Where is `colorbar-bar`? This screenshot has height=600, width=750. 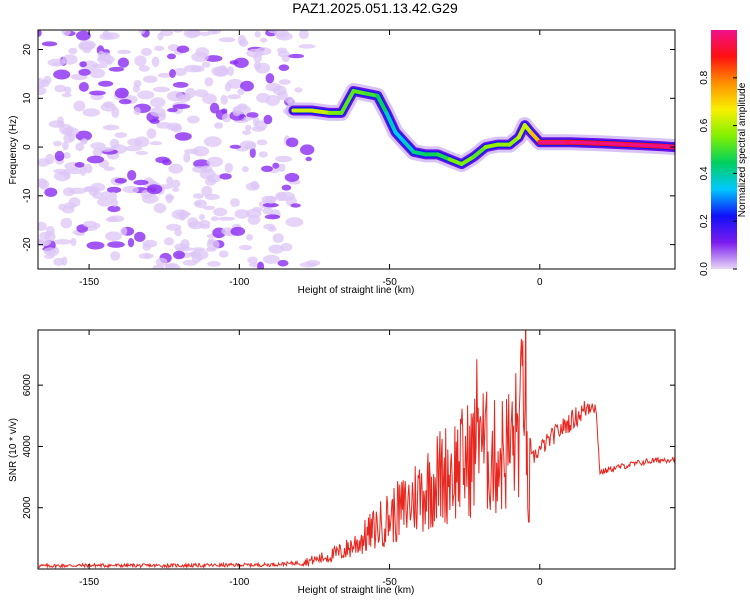
colorbar-bar is located at coordinates (724, 149).